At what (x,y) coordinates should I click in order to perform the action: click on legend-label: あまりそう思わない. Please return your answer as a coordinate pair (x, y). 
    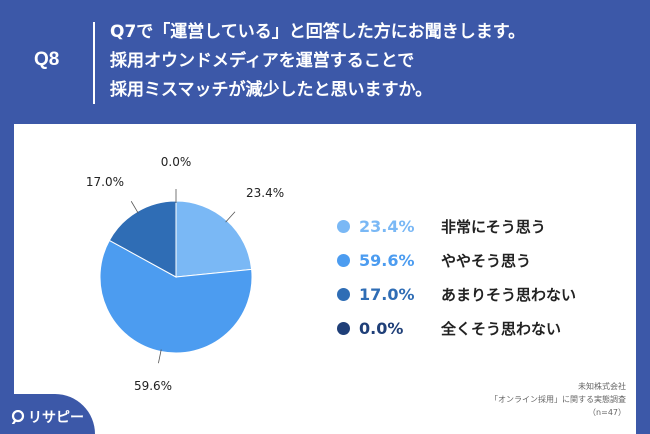
    Looking at the image, I should click on (509, 294).